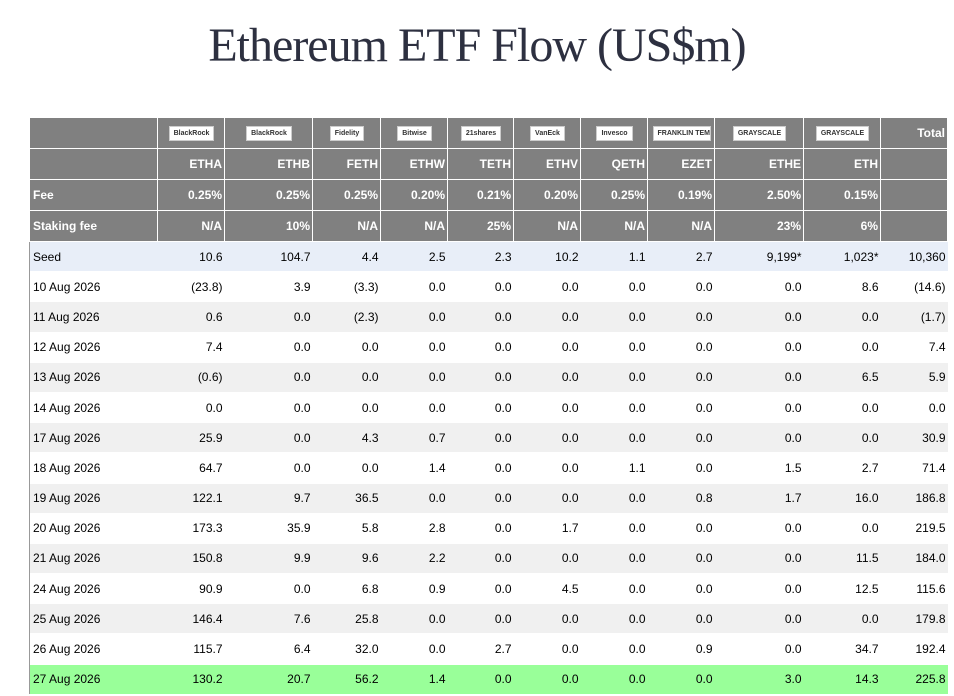 Image resolution: width=954 pixels, height=696 pixels. Describe the element at coordinates (480, 133) in the screenshot. I see `header-cell: 21shares` at that location.